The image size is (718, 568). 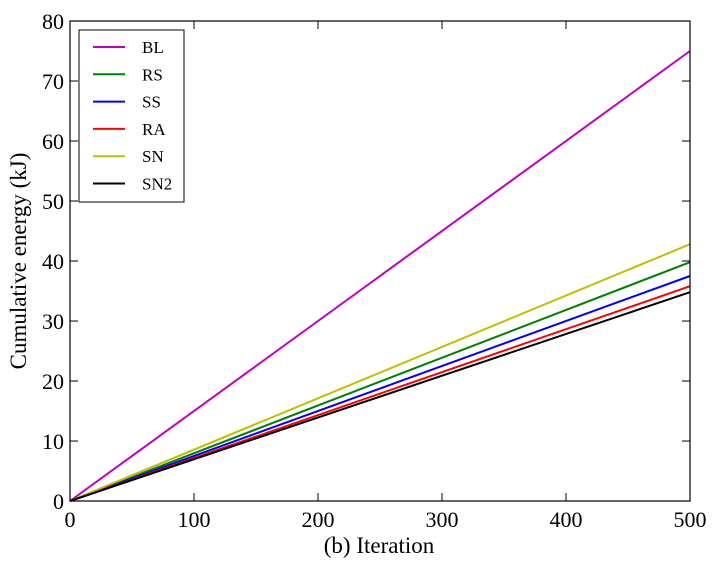 I want to click on legend-label-sn: SN, so click(x=153, y=156).